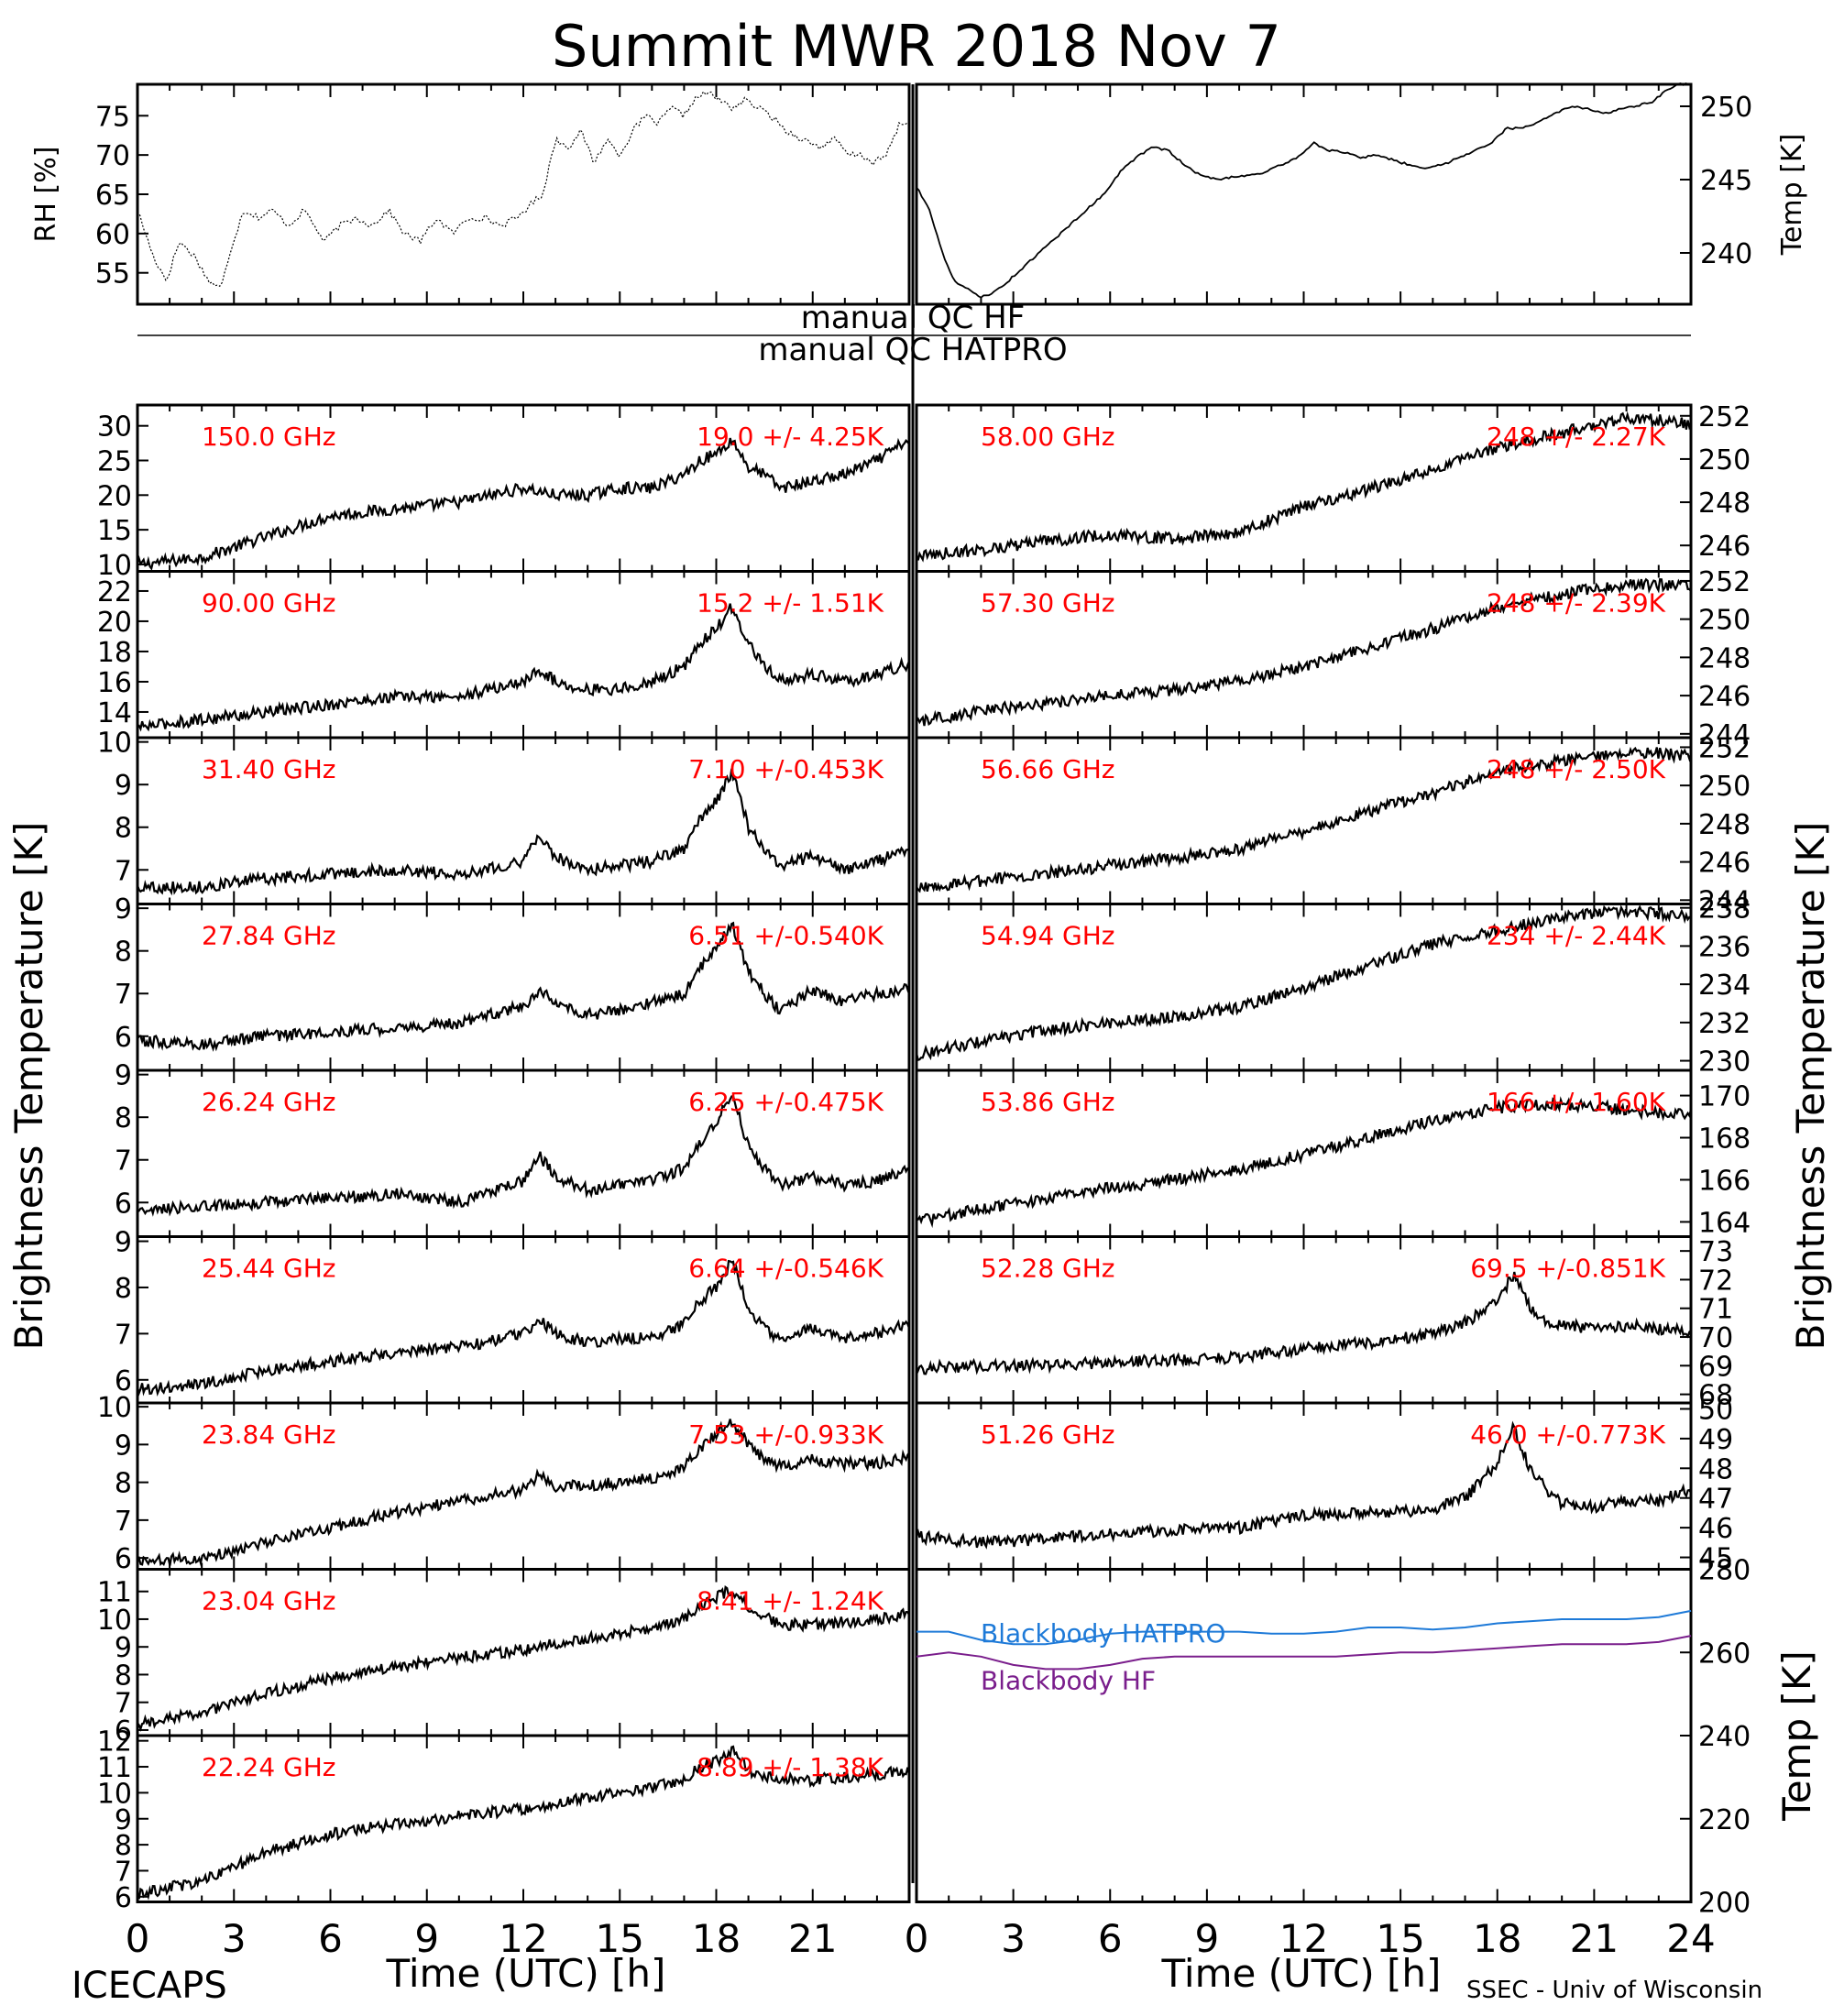 This screenshot has width=1833, height=2016. I want to click on xtick-label-left: 9, so click(426, 1938).